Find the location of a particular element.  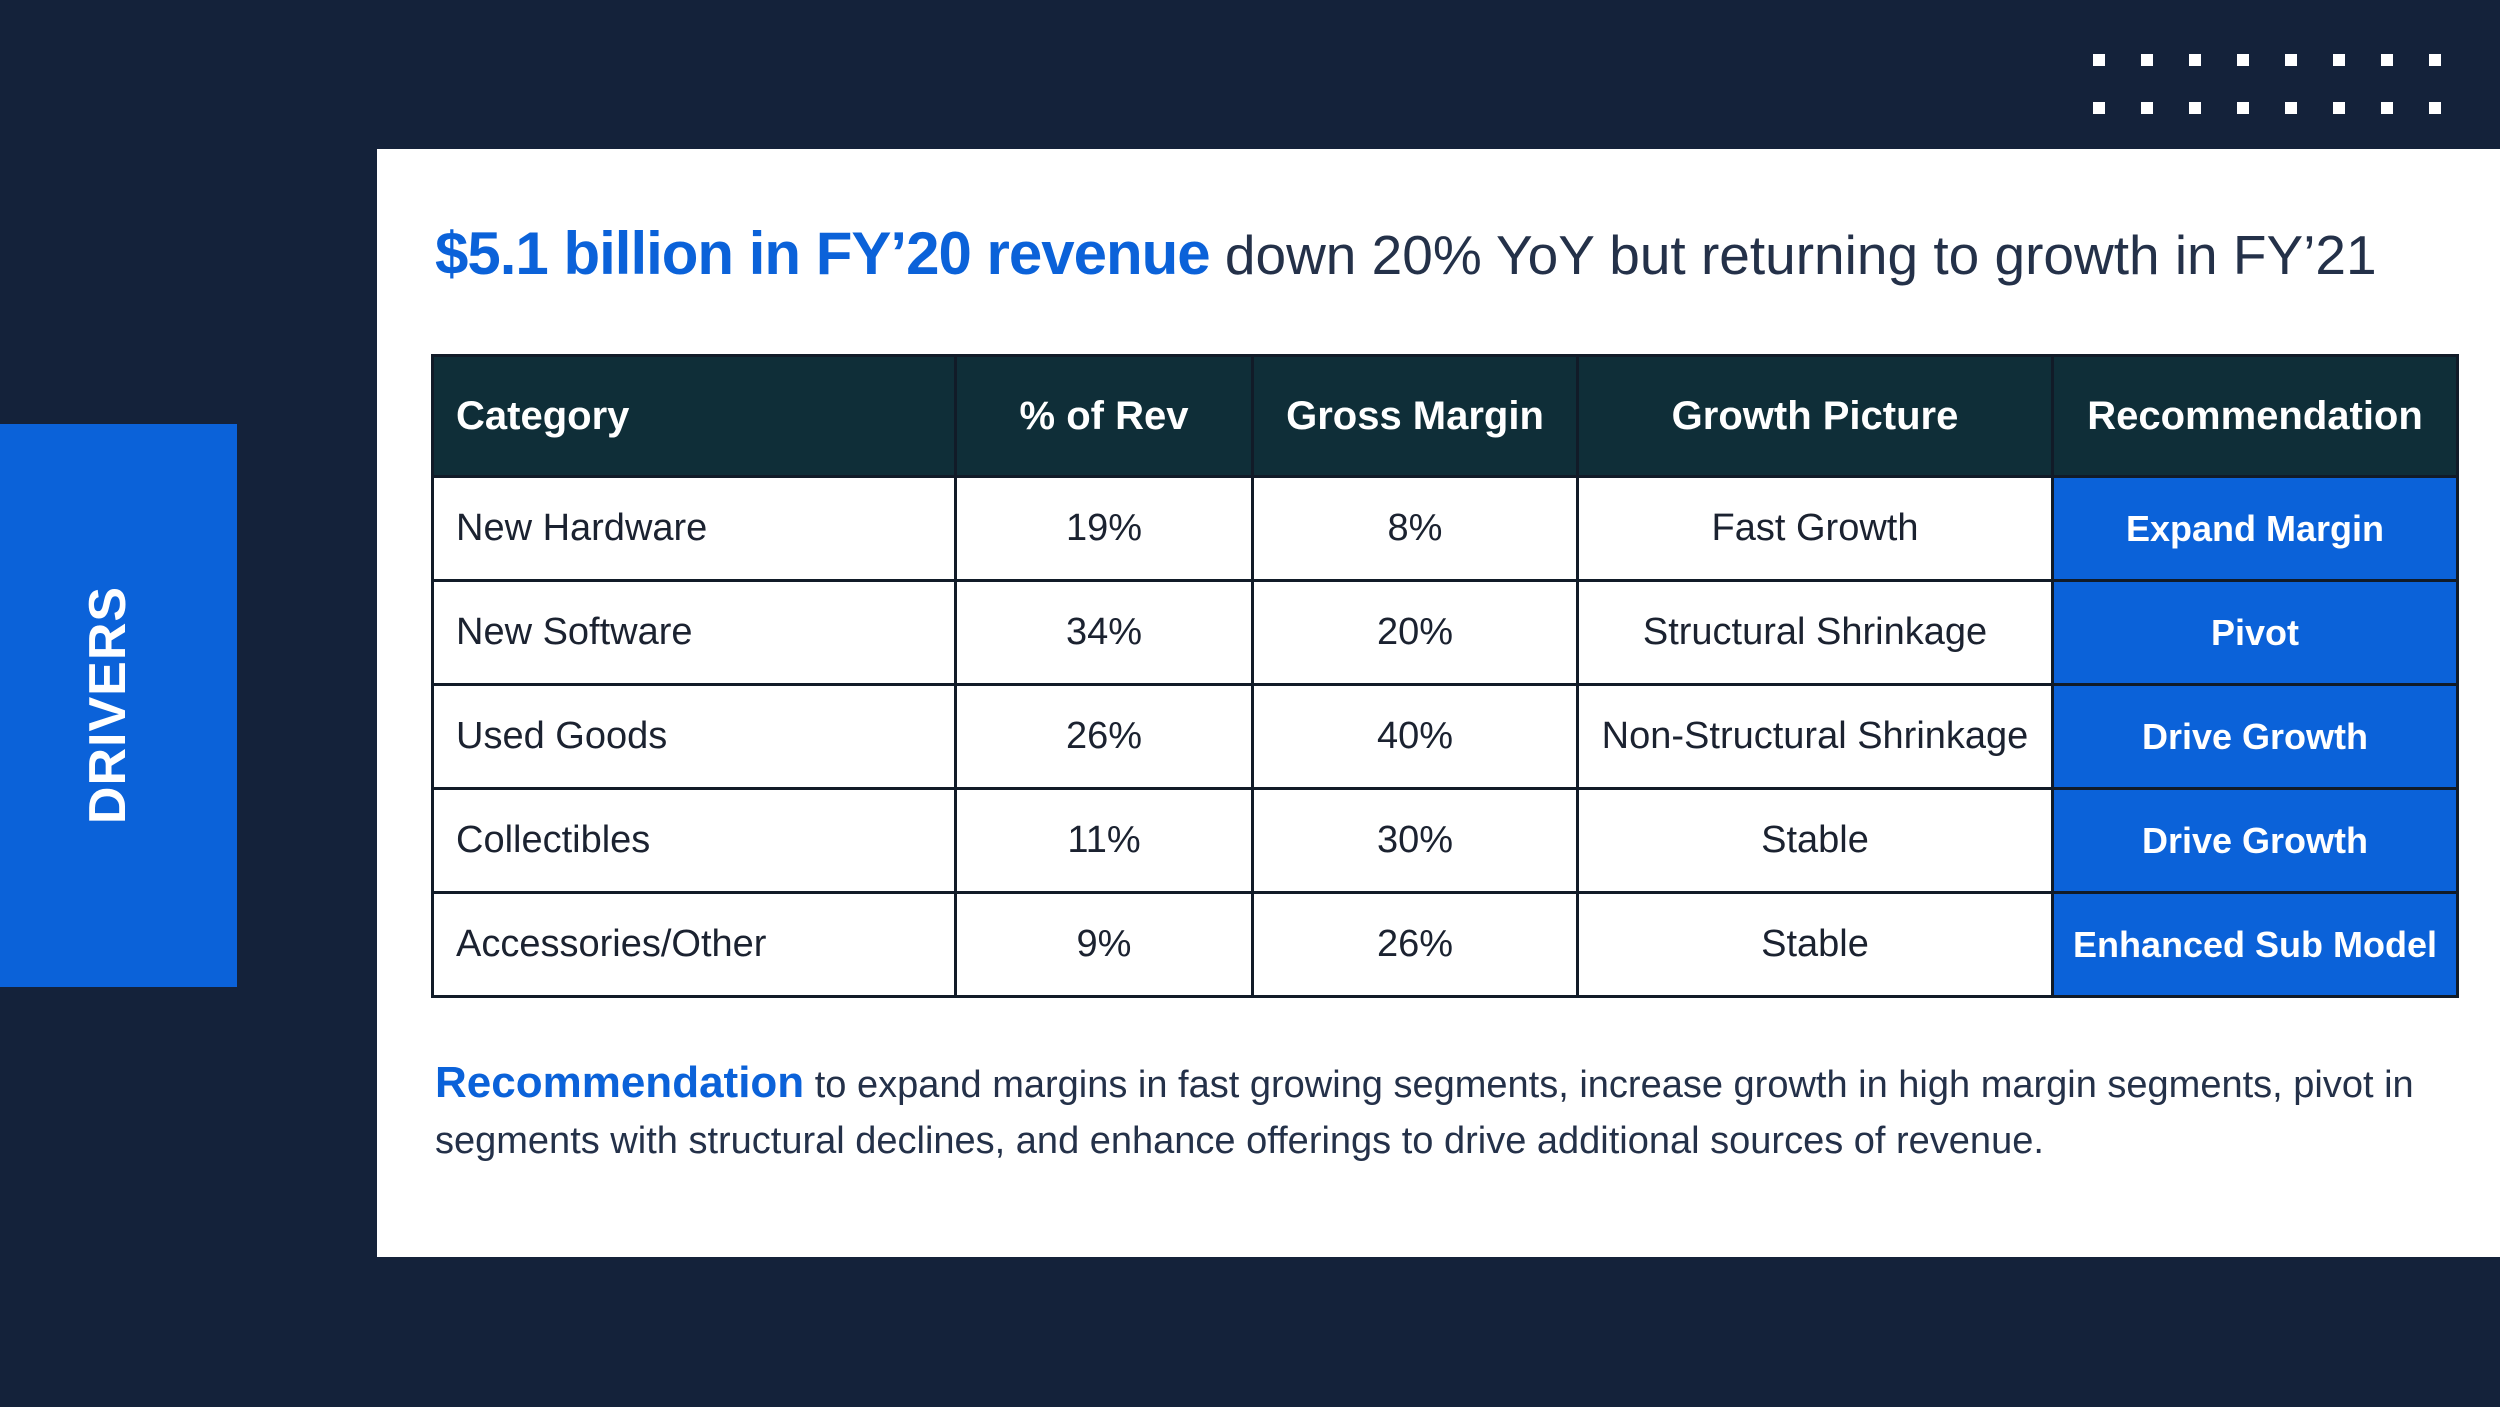

dot-grid-decoration is located at coordinates (2269, 86).